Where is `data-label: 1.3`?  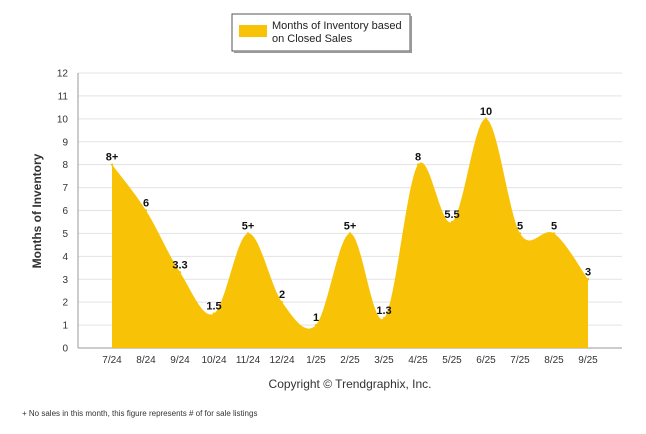 data-label: 1.3 is located at coordinates (383, 311).